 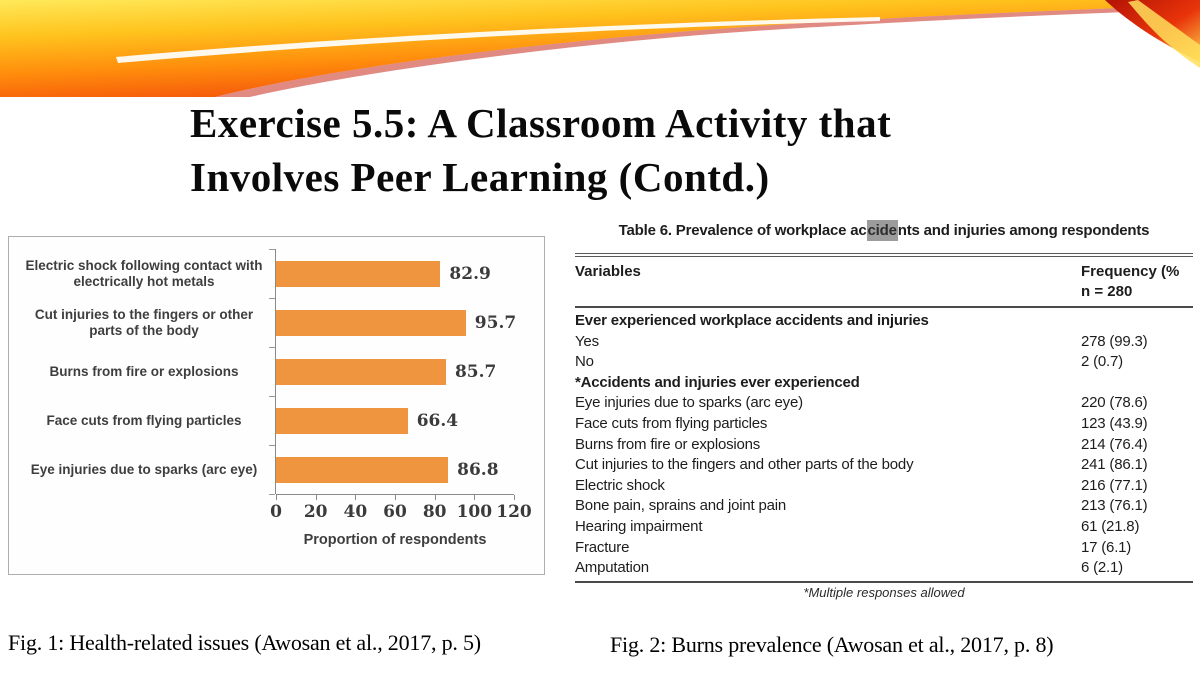 What do you see at coordinates (276, 512) in the screenshot?
I see `x-axis-tick-label: 0` at bounding box center [276, 512].